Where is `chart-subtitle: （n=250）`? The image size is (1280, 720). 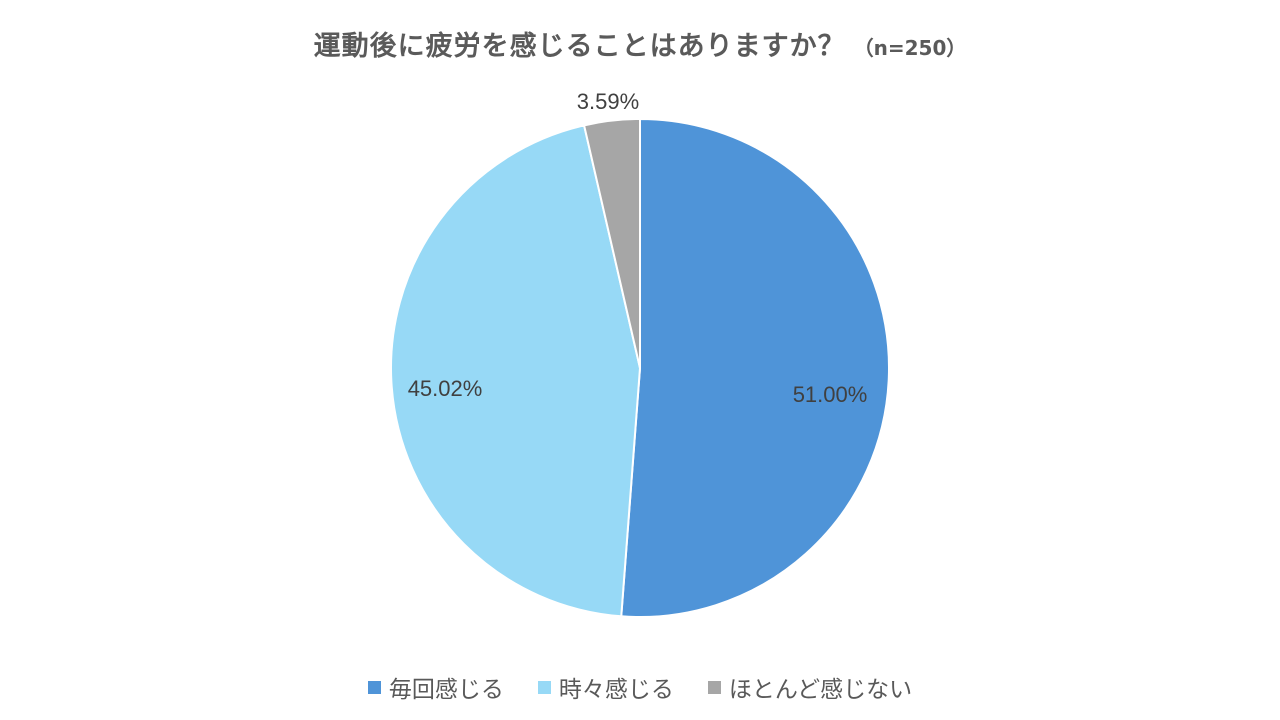
chart-subtitle: （n=250） is located at coordinates (910, 48).